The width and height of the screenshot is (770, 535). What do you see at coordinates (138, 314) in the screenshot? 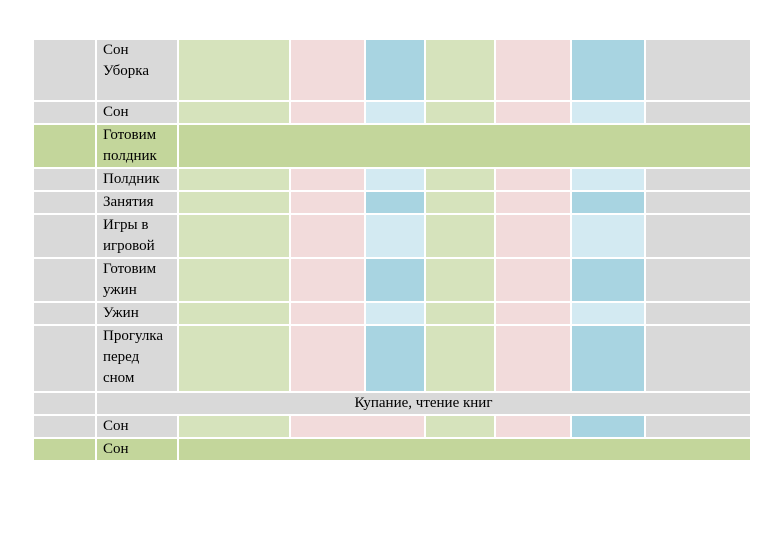
I see `activity-label: Ужин` at bounding box center [138, 314].